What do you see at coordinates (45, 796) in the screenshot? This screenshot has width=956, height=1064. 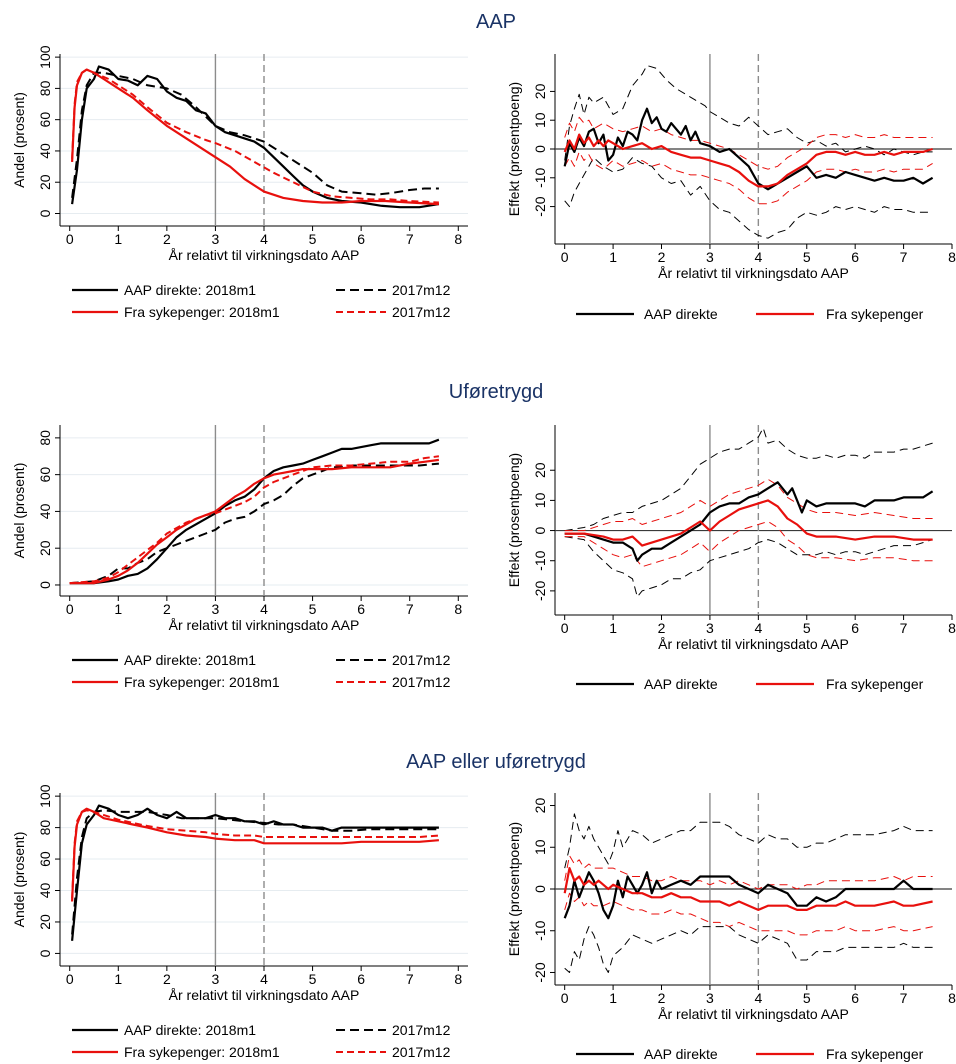 I see `y-tick-label: 100` at bounding box center [45, 796].